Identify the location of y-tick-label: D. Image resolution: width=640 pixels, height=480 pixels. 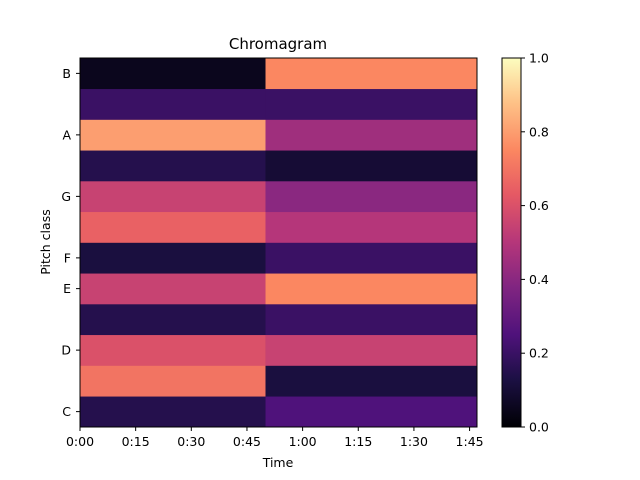
(66, 350).